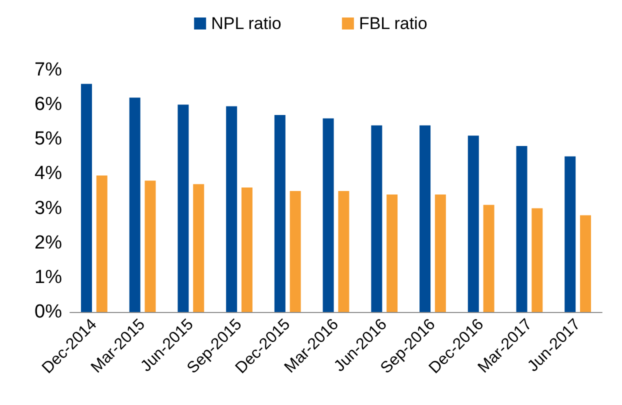 This screenshot has height=405, width=622. What do you see at coordinates (48, 105) in the screenshot?
I see `y-tick-label: 6%` at bounding box center [48, 105].